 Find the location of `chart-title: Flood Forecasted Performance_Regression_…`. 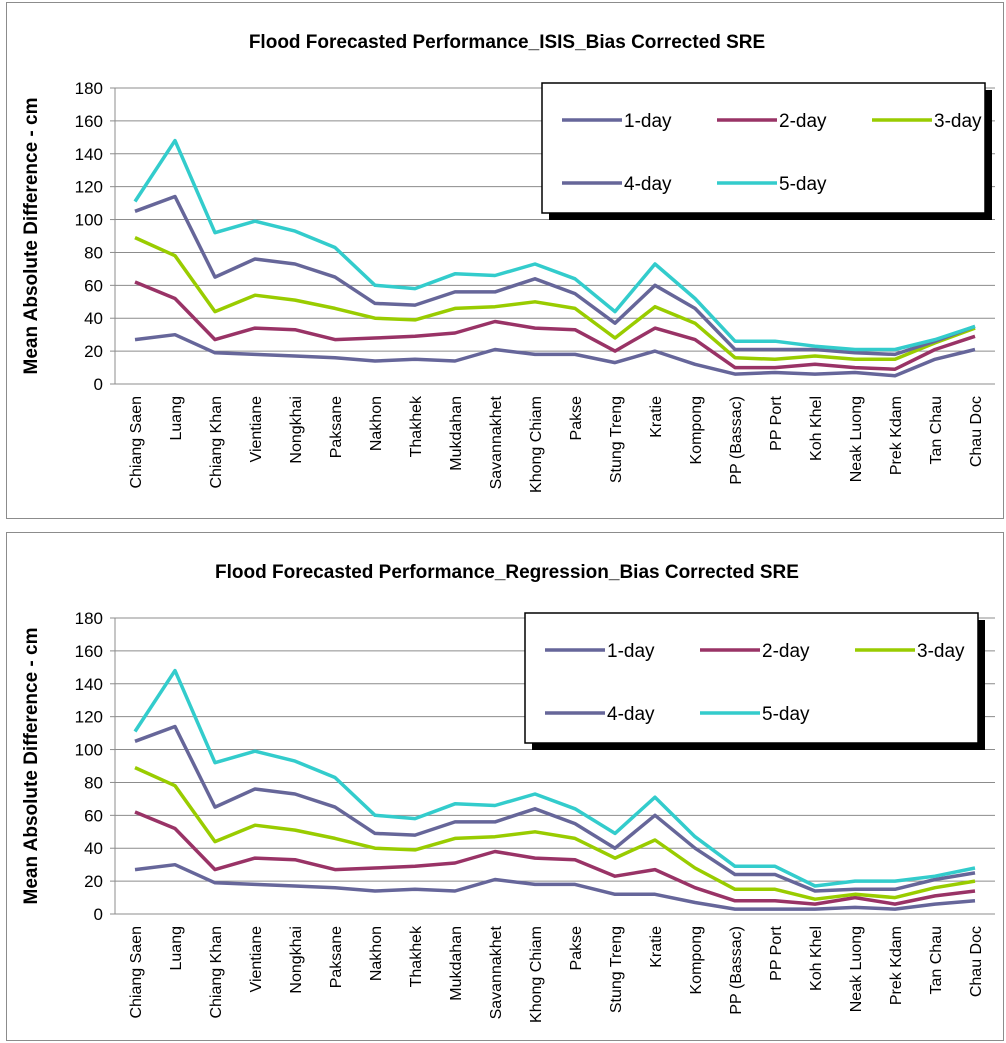

chart-title: Flood Forecasted Performance_Regression_… is located at coordinates (507, 572).